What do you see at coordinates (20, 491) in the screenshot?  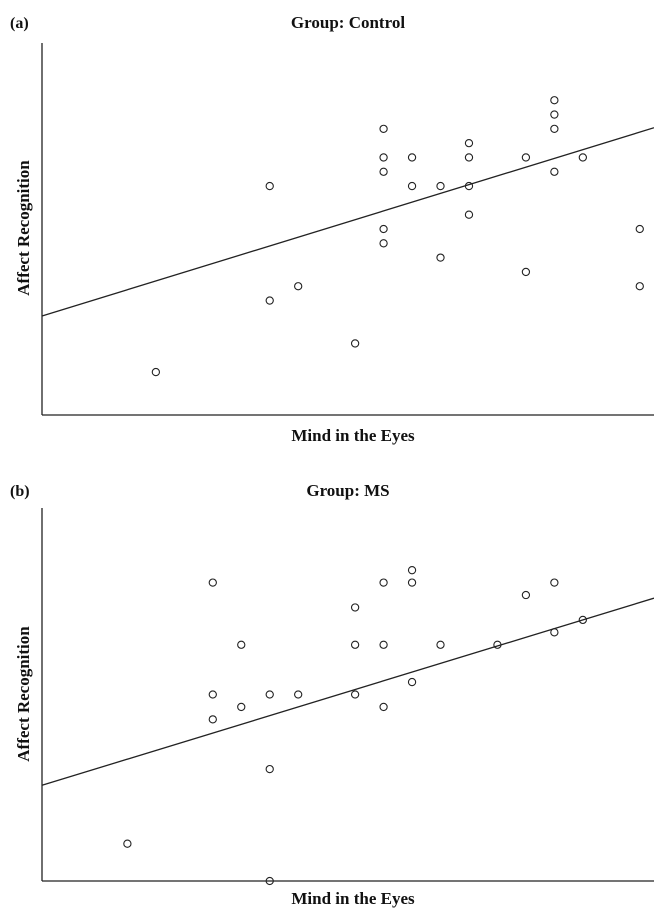 I see `panel-label-b: (b)` at bounding box center [20, 491].